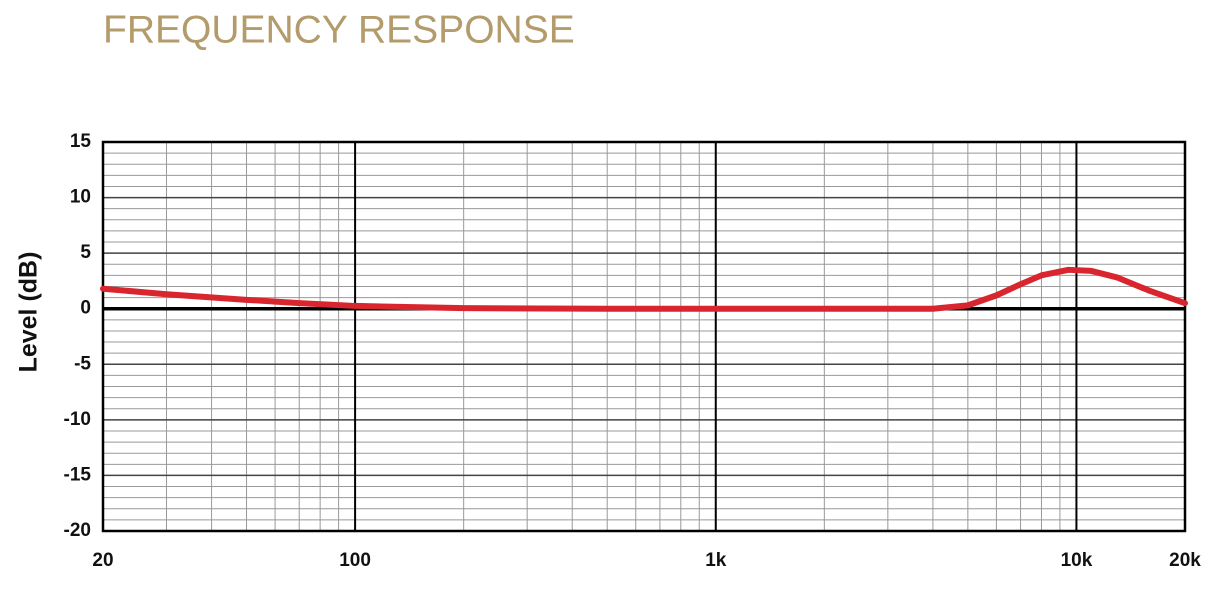  I want to click on chart-title: FREQUENCY RESPONSE, so click(339, 29).